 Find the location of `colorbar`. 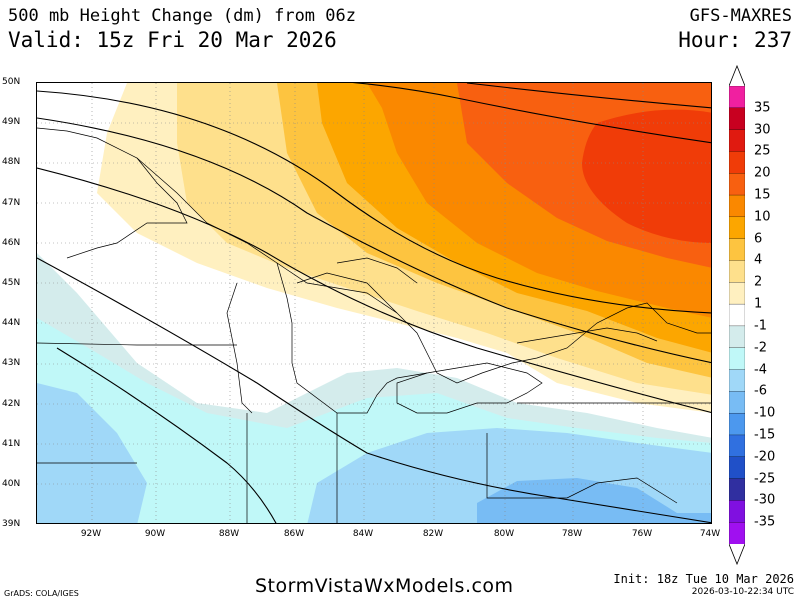

colorbar is located at coordinates (737, 315).